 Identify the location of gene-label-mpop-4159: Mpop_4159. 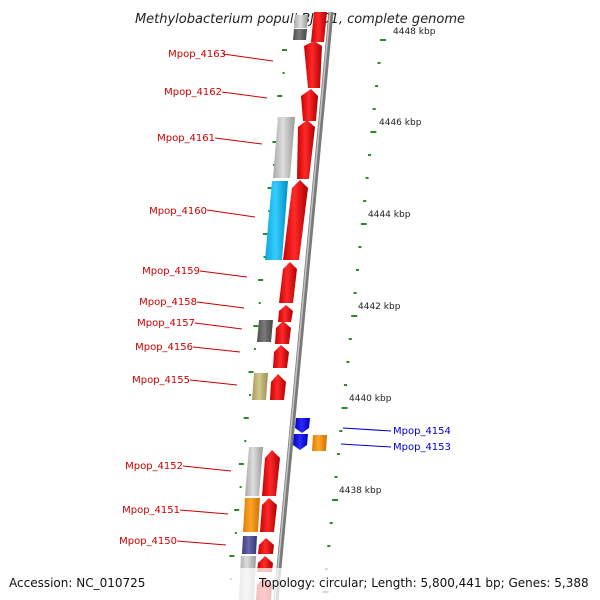
(195, 272).